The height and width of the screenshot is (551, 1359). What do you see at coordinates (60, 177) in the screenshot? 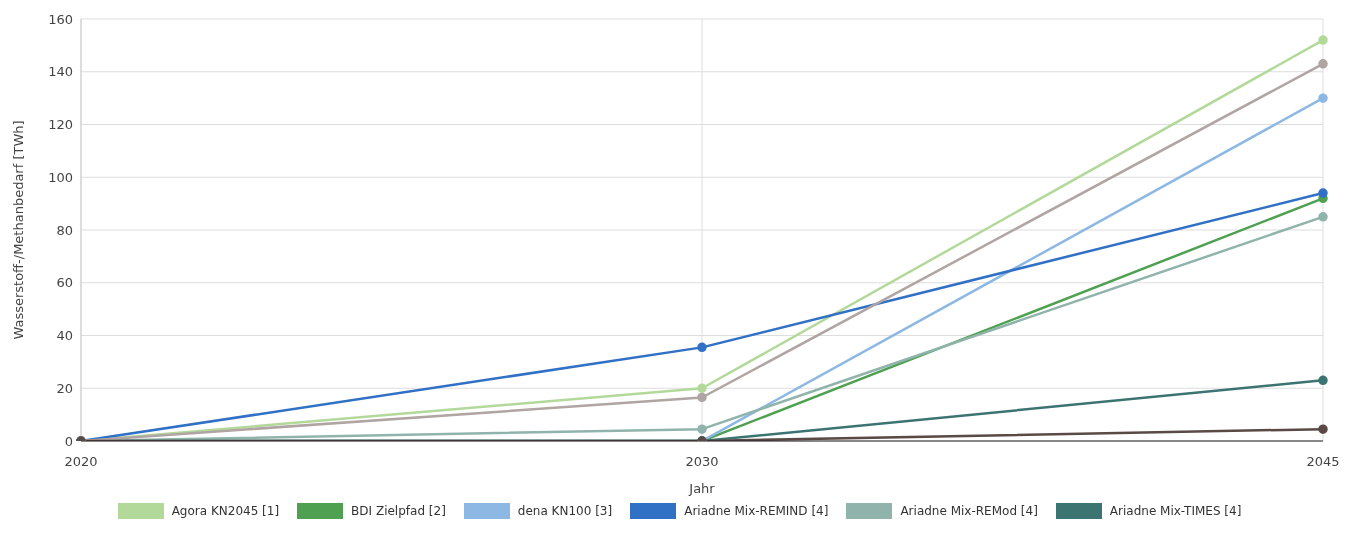
I see `y-tick-label: 100` at bounding box center [60, 177].